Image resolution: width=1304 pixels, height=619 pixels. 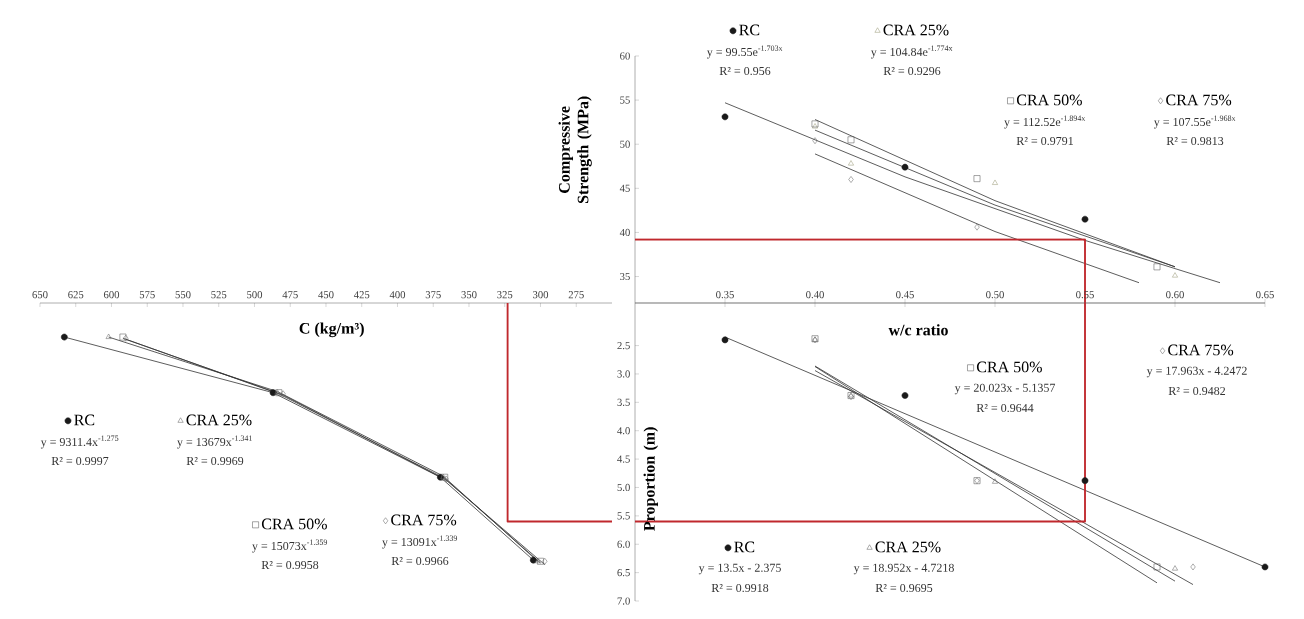 What do you see at coordinates (623, 431) in the screenshot?
I see `y-tick-label: 4.0` at bounding box center [623, 431].